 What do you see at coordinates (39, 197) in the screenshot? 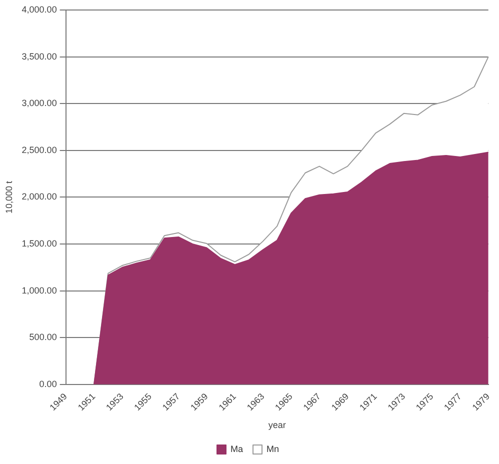
I see `y-tick-label: 2,000.00` at bounding box center [39, 197].